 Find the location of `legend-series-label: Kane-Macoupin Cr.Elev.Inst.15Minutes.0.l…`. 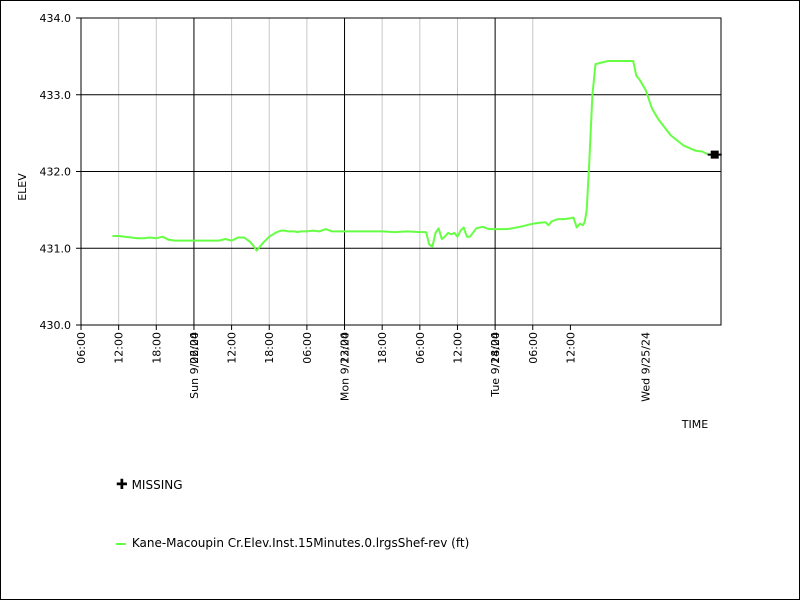

legend-series-label: Kane-Macoupin Cr.Elev.Inst.15Minutes.0.l… is located at coordinates (300, 543).